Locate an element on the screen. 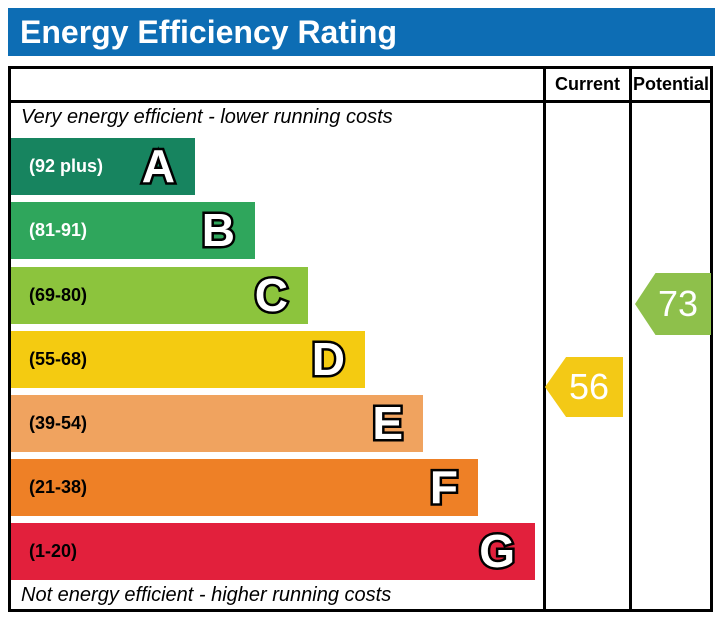 This screenshot has height=619, width=718. band-row-c: (69-80) C is located at coordinates (159, 295).